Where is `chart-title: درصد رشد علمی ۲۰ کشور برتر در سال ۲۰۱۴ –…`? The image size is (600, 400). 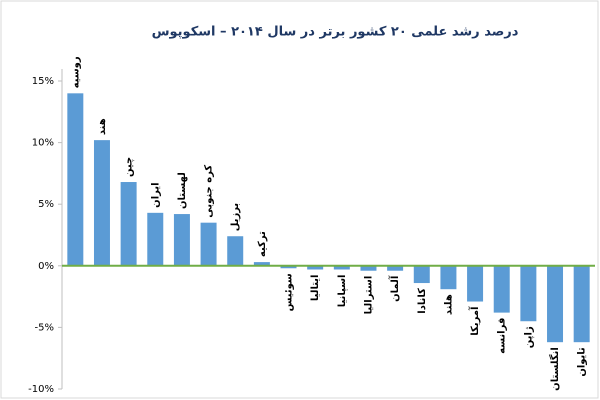 chart-title: درصد رشد علمی ۲۰ کشور برتر در سال ۲۰۱۴ –… is located at coordinates (335, 32).